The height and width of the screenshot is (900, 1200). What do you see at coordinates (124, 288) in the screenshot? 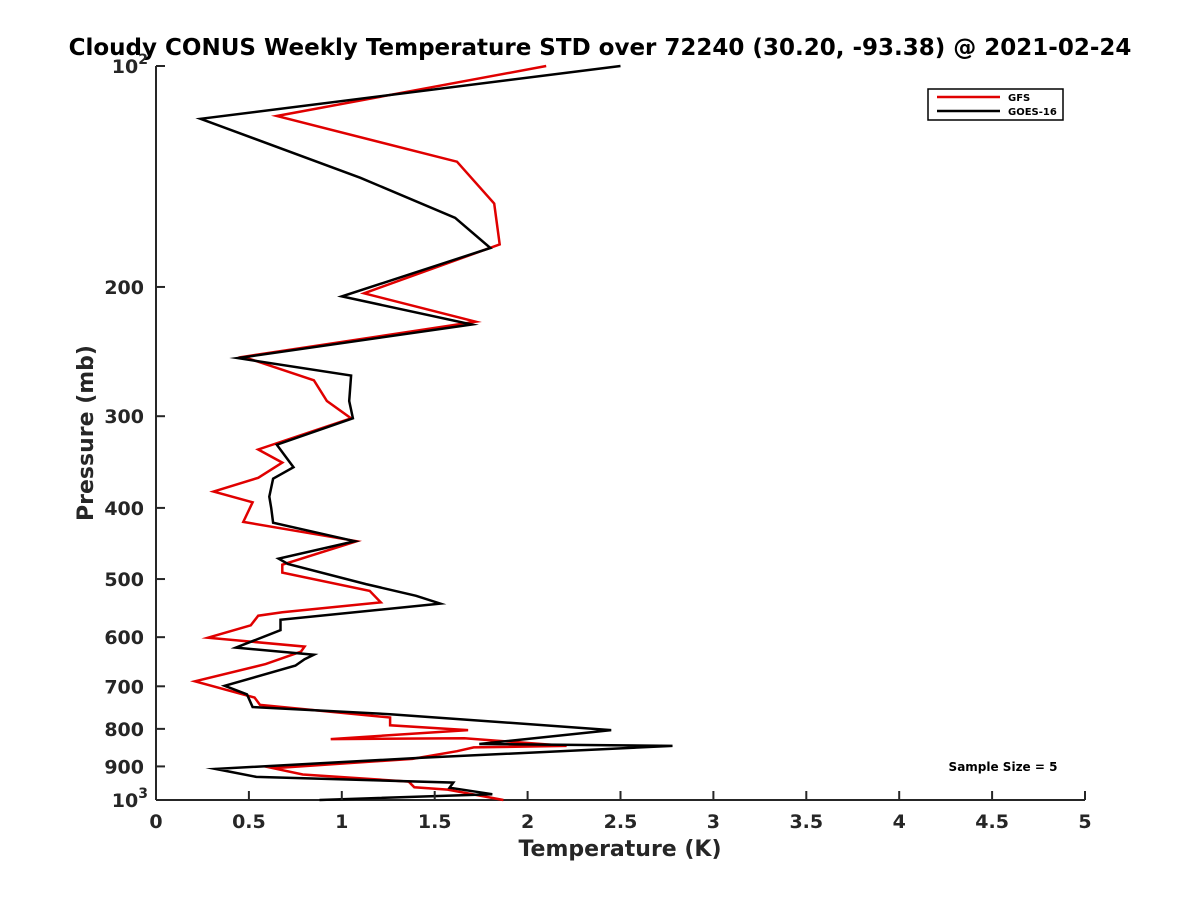
I see `y-tick-label: 200` at bounding box center [124, 288].